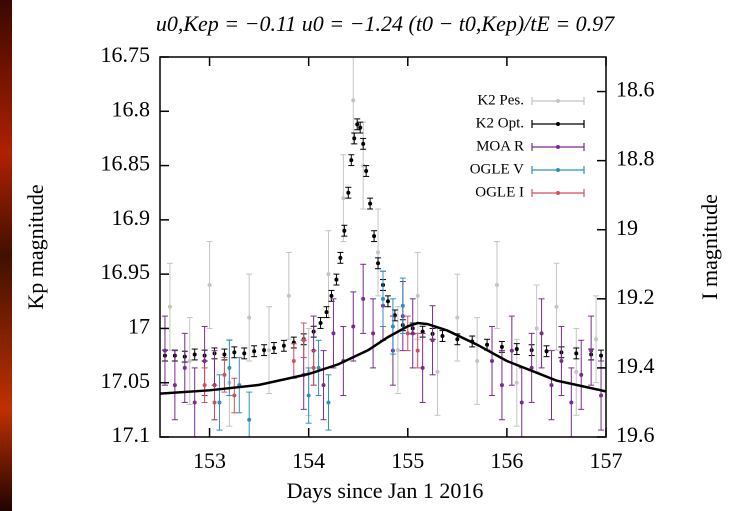  I want to click on legend-entry: K2 Pes., so click(531, 100).